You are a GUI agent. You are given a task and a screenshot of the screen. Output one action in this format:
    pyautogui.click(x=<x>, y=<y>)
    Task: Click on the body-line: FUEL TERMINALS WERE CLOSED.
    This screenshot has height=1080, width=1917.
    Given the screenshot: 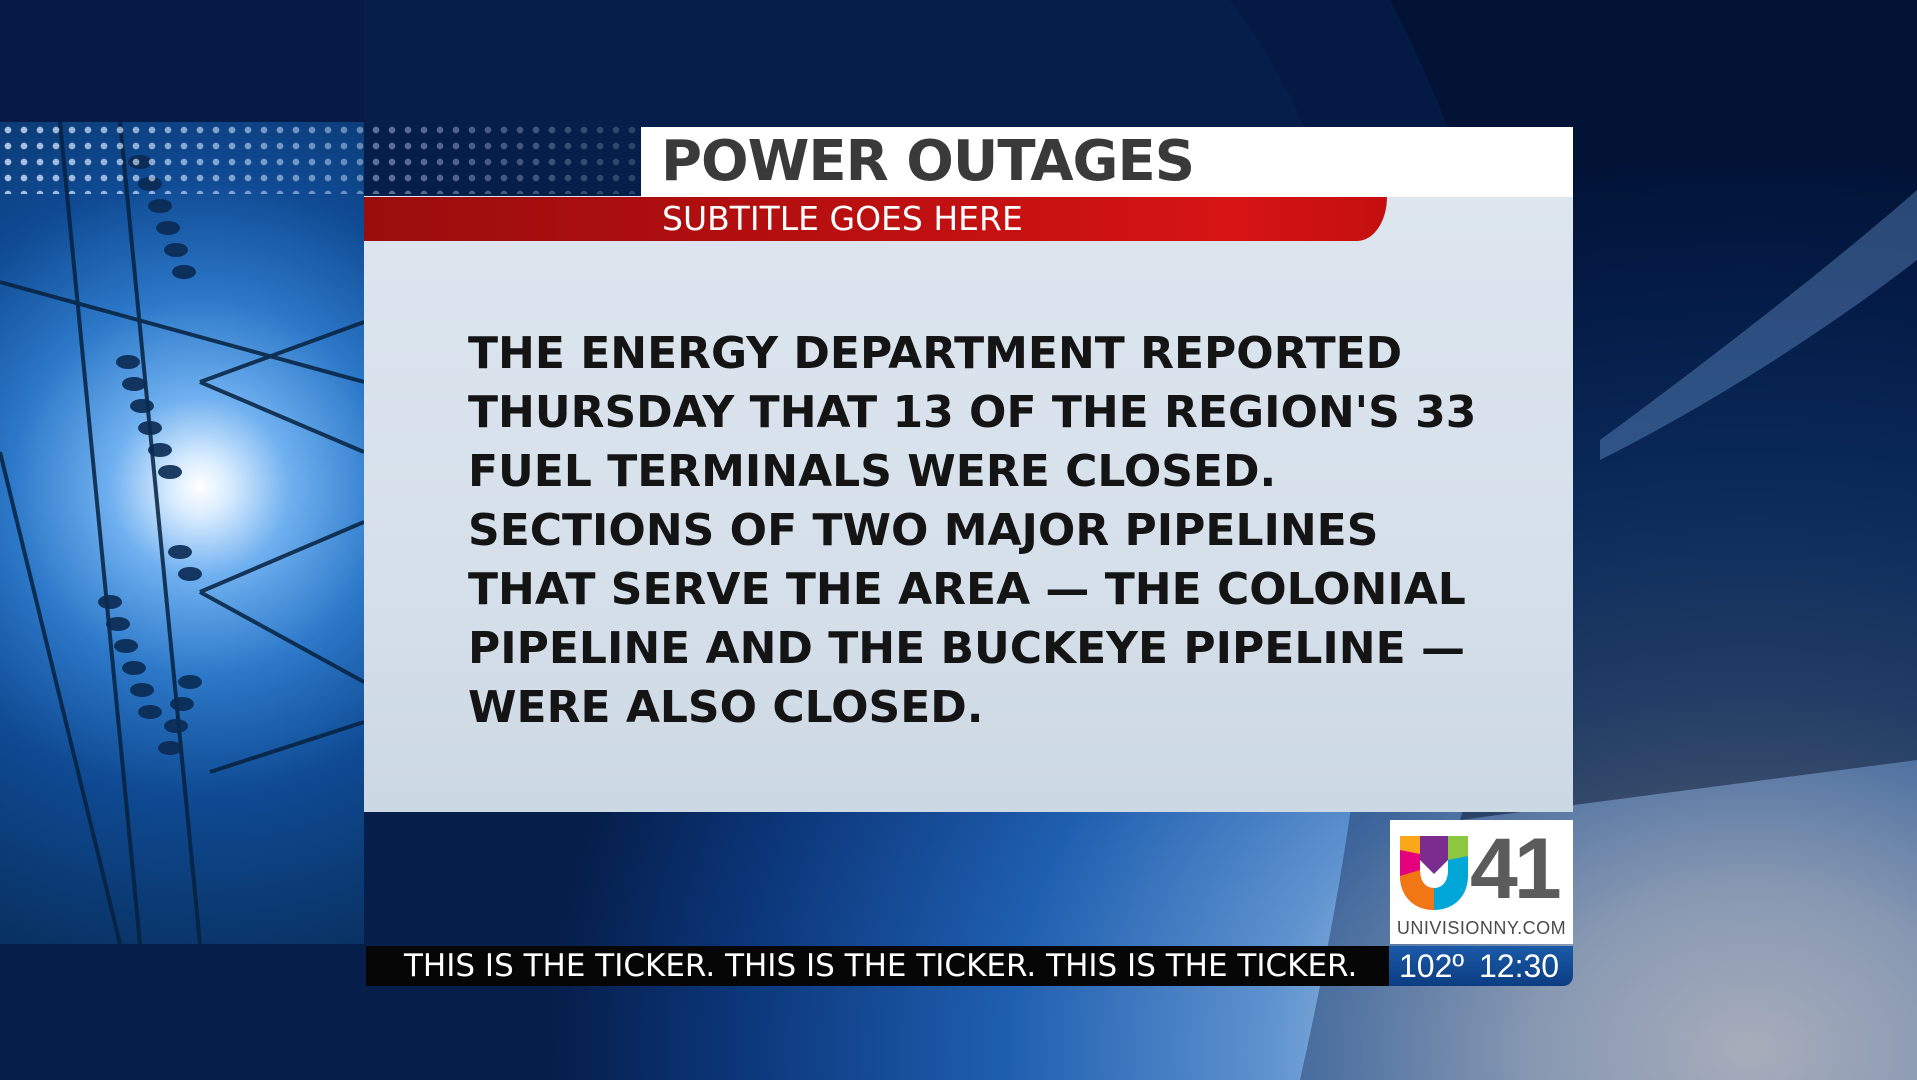 What is the action you would take?
    pyautogui.click(x=872, y=471)
    